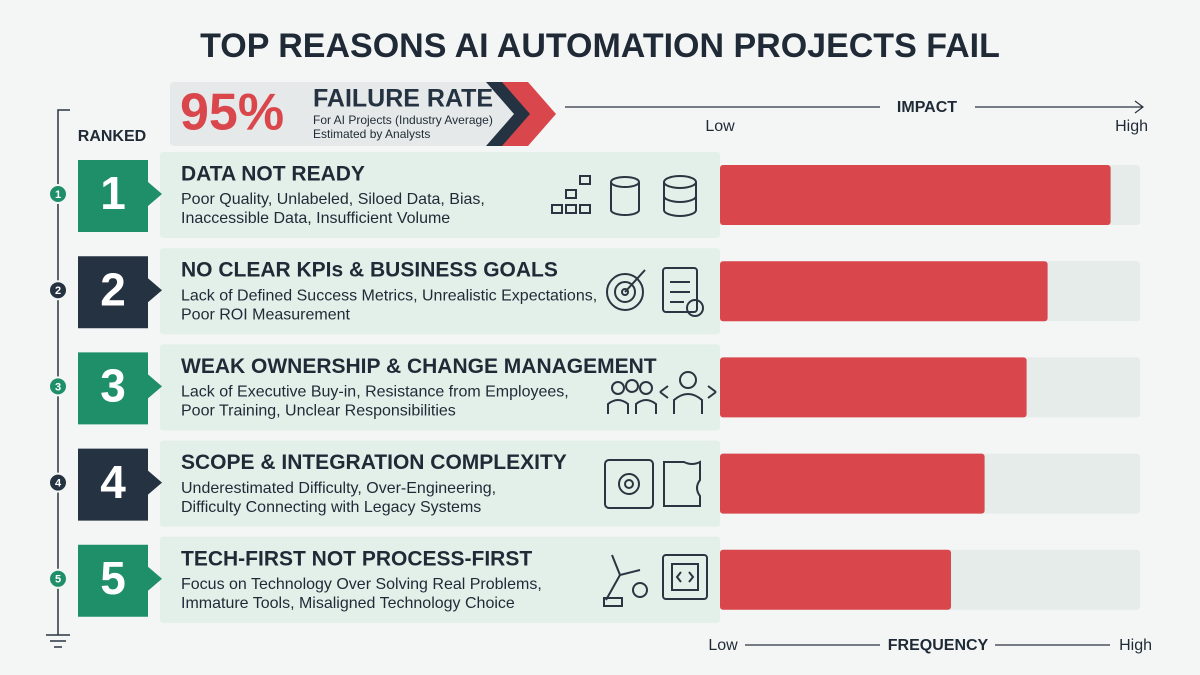 This screenshot has width=1200, height=675. I want to click on x-axis-label: FREQUENCY, so click(938, 645).